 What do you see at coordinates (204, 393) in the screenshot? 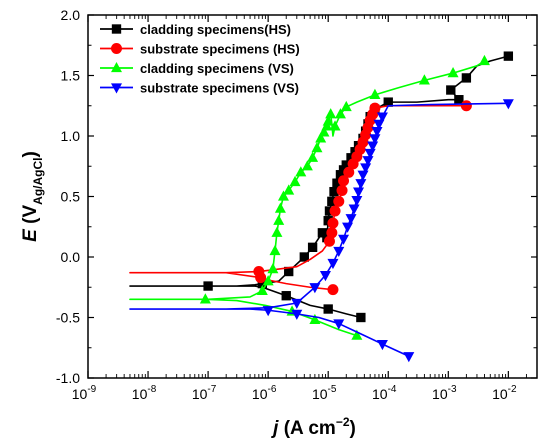
I see `x-tick-label: 10⁻⁷` at bounding box center [204, 393].